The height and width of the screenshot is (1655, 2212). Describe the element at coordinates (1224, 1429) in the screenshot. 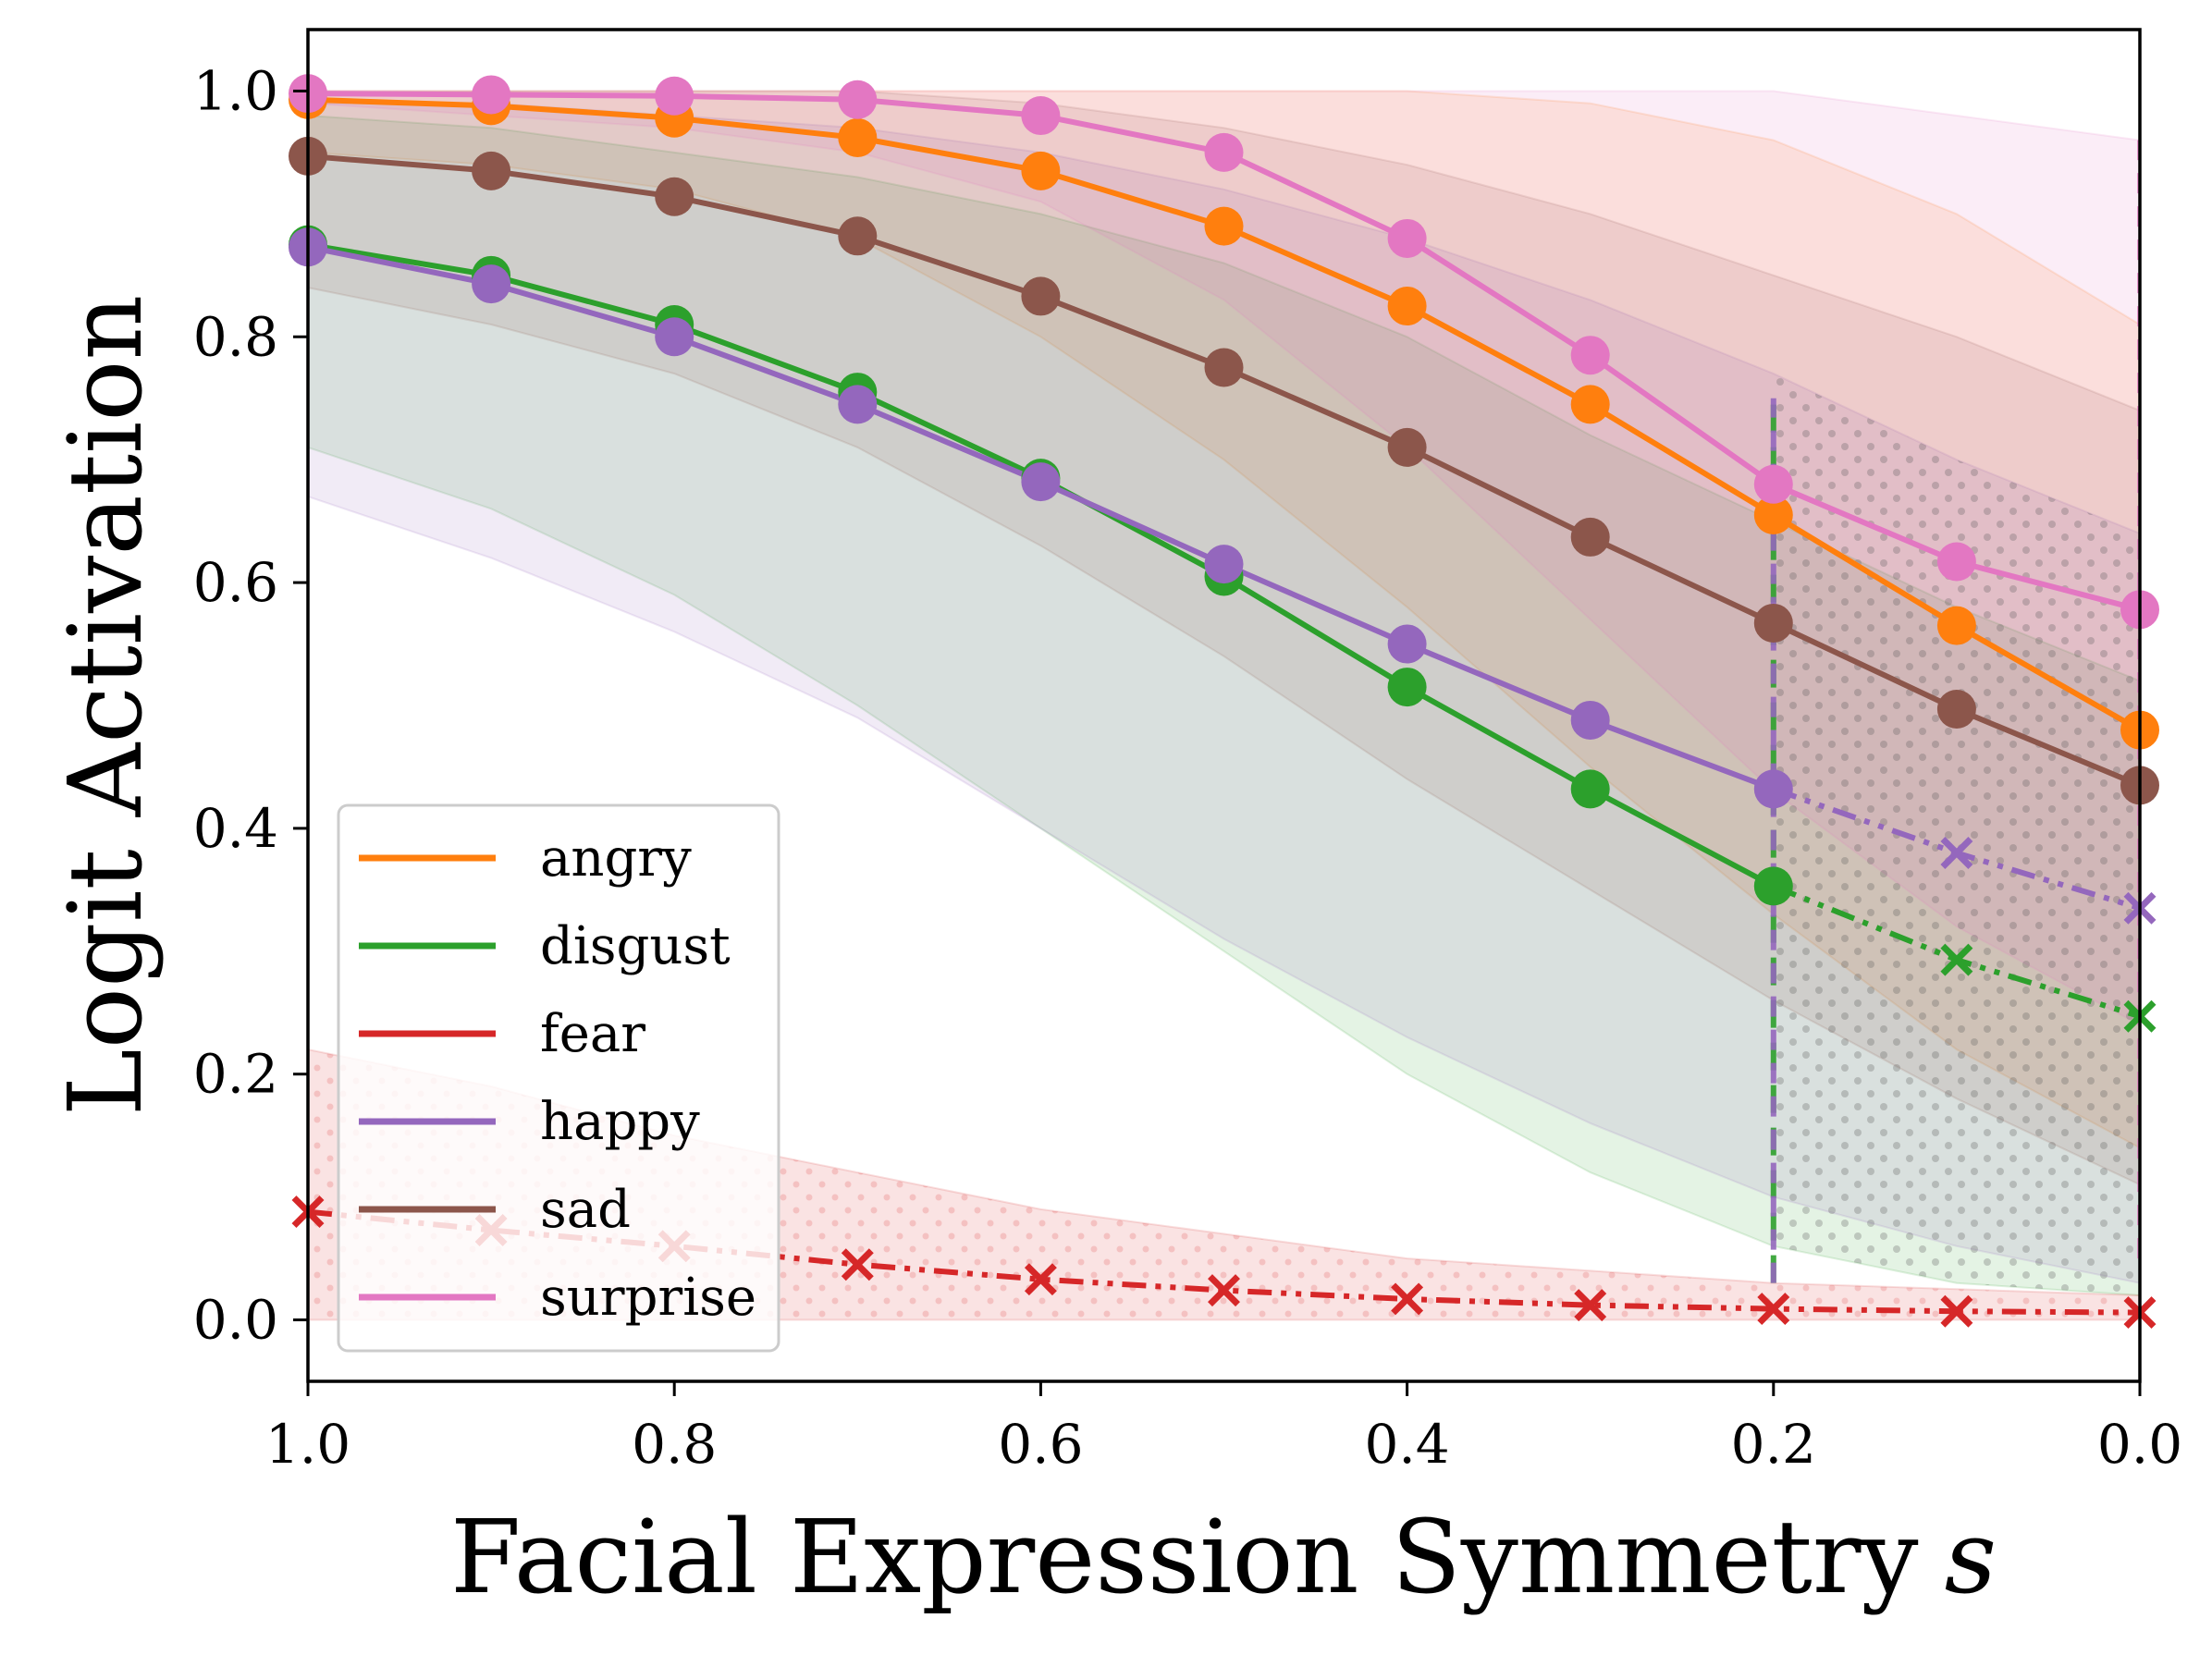

I see `x-axis: 1.0 0.8 0.6 0.4 0.2 0.0` at that location.